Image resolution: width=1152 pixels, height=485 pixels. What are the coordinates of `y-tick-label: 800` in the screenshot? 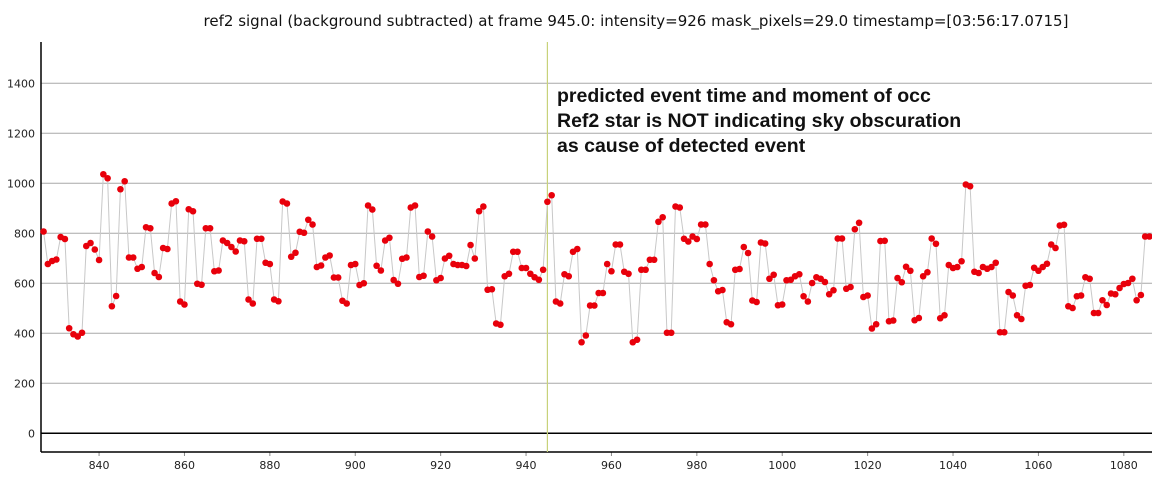 It's located at (24, 233).